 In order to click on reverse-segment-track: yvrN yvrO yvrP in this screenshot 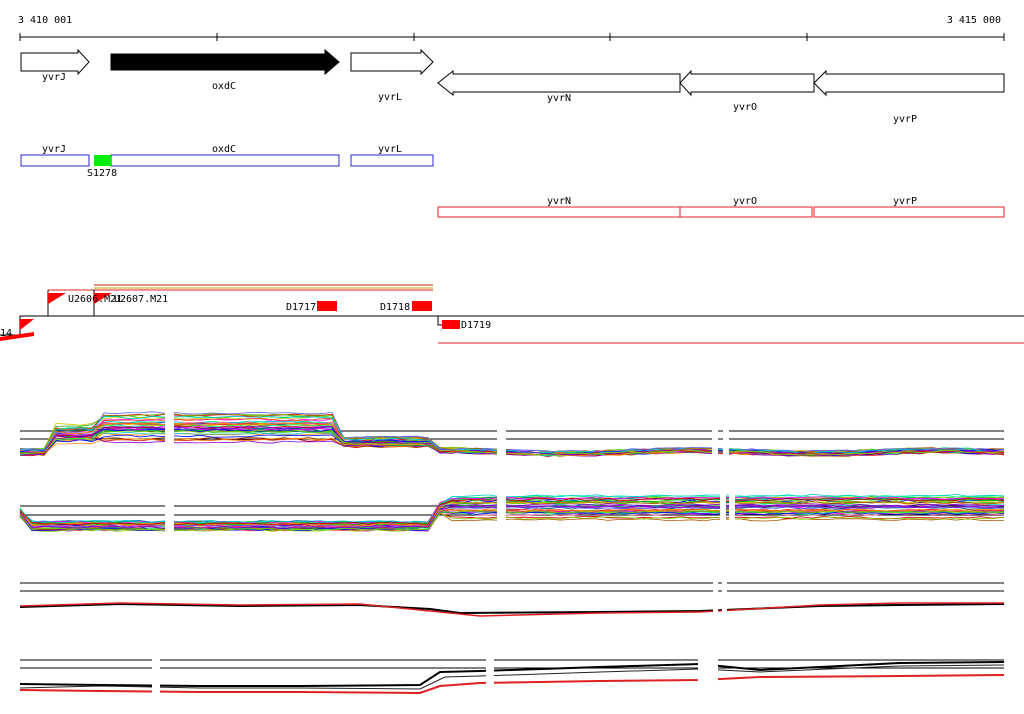, I will do `click(721, 207)`.